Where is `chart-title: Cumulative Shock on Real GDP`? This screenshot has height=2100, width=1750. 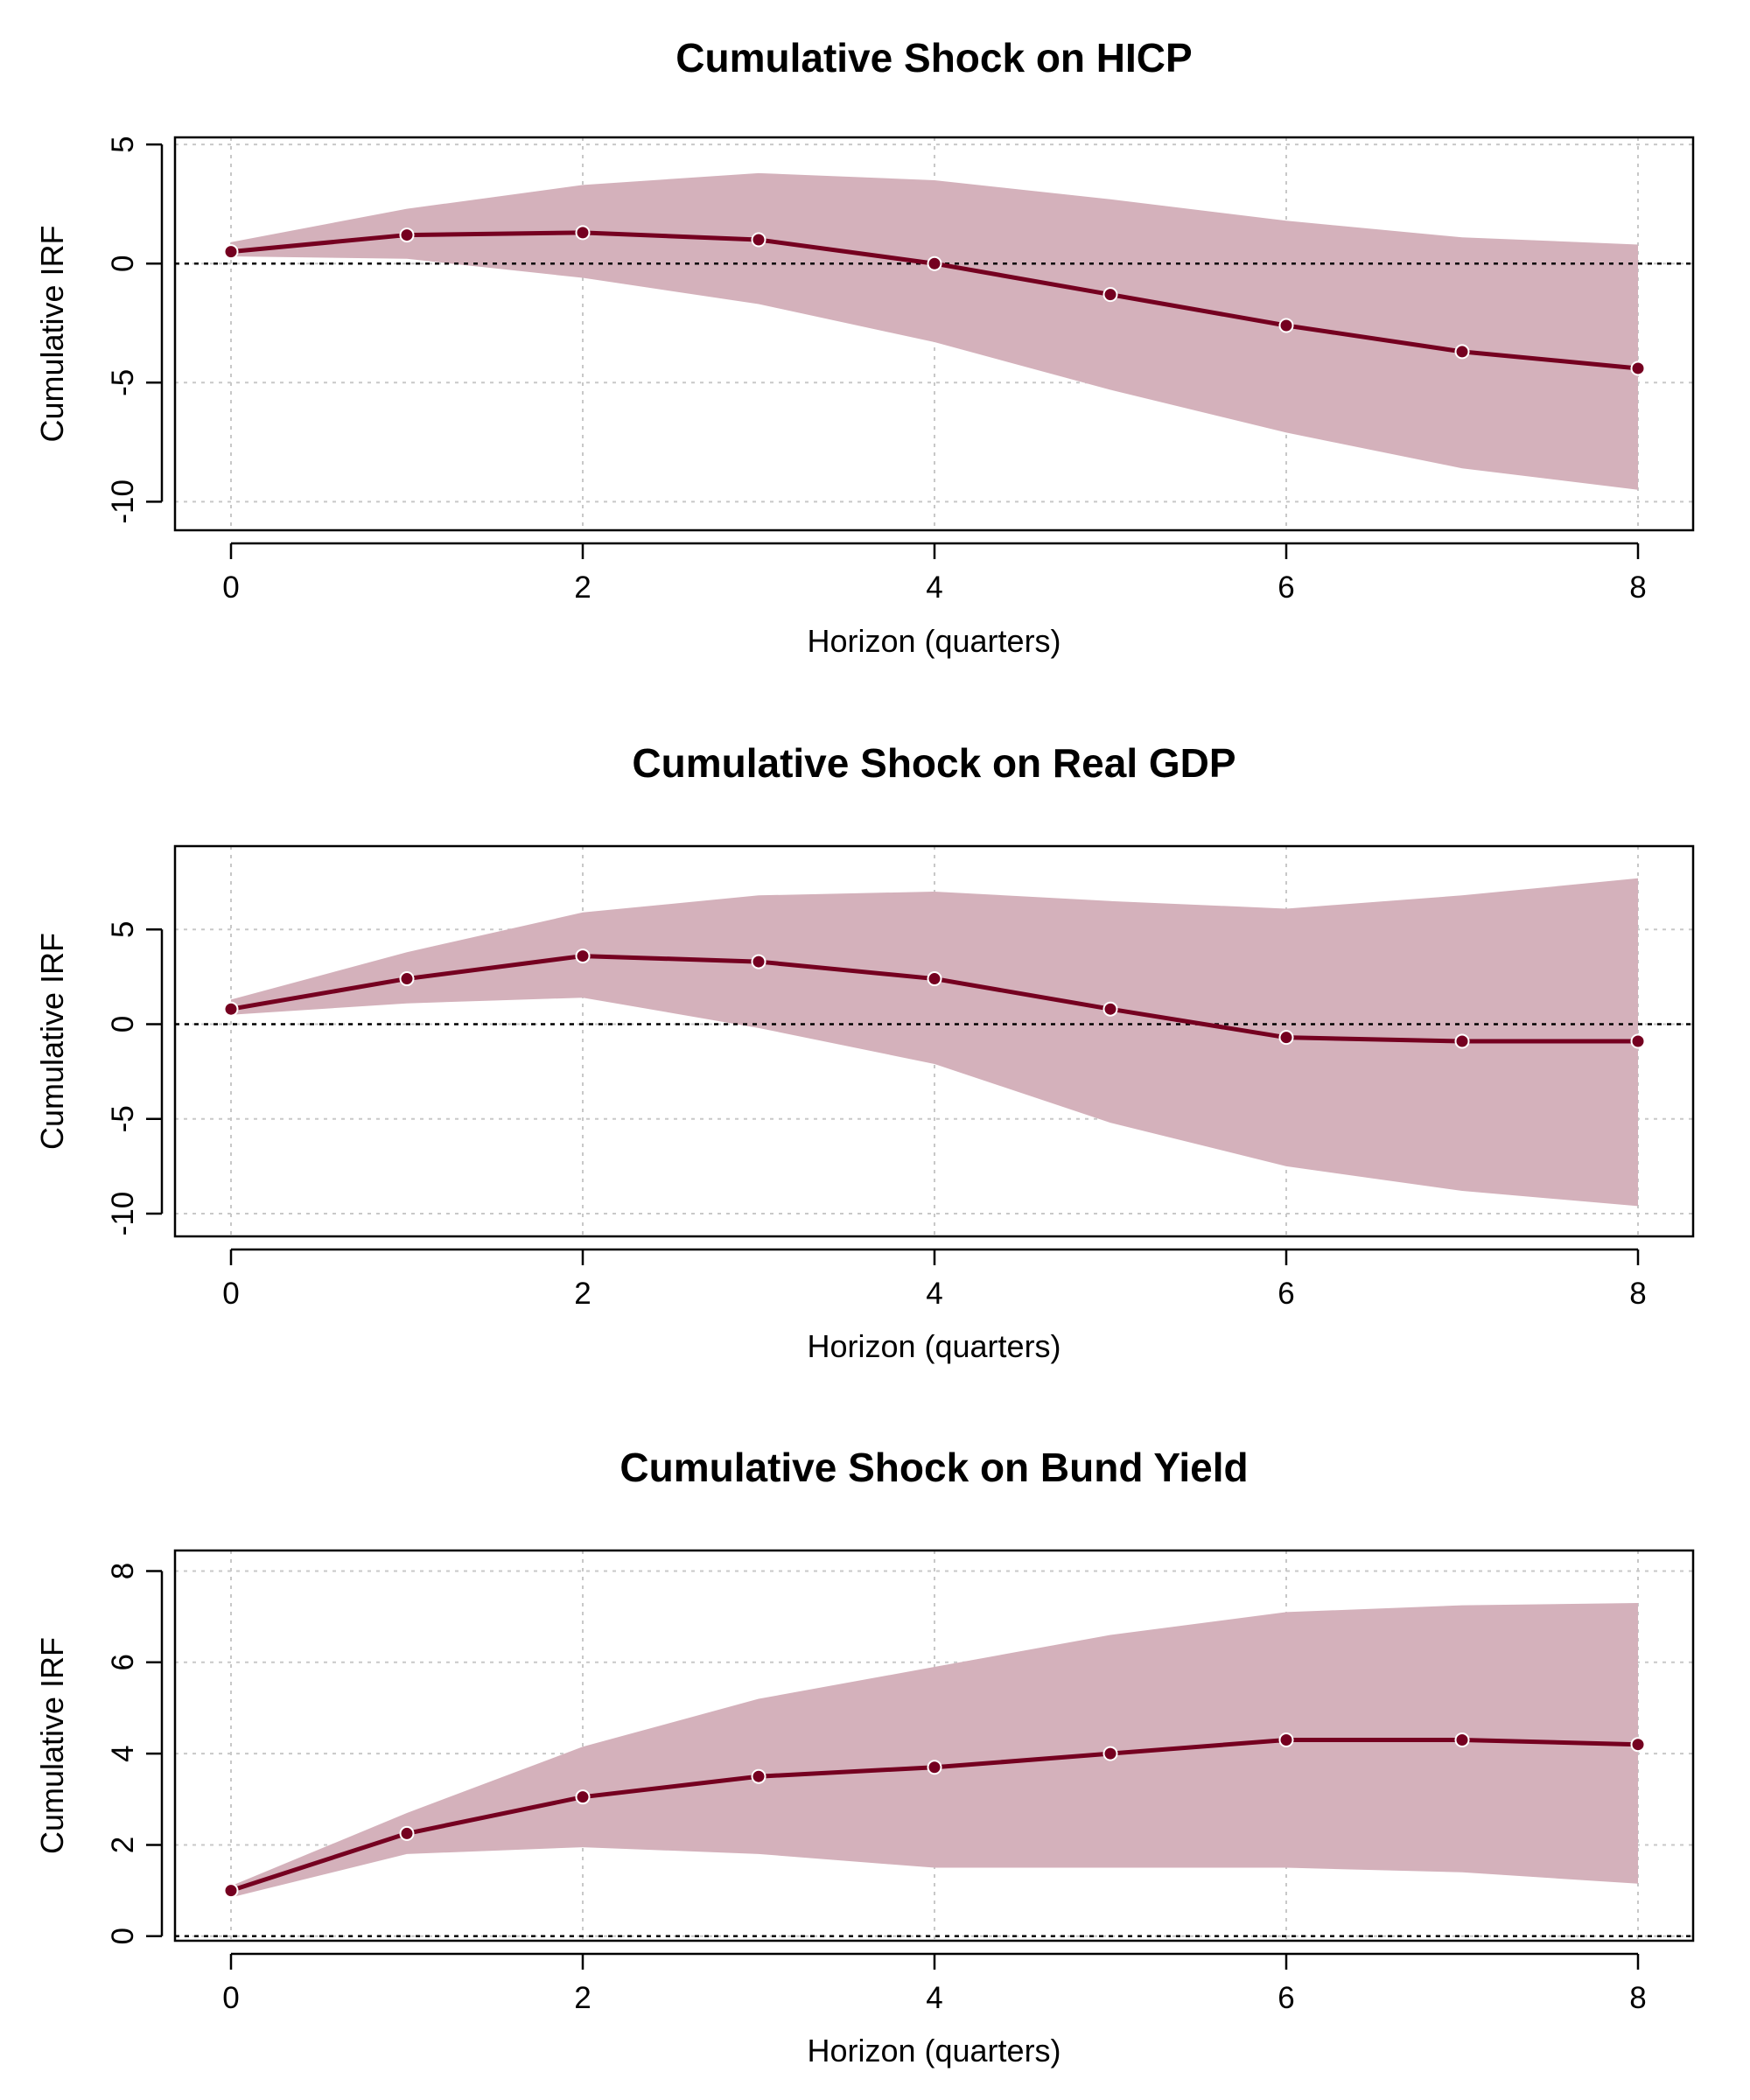 chart-title: Cumulative Shock on Real GDP is located at coordinates (934, 763).